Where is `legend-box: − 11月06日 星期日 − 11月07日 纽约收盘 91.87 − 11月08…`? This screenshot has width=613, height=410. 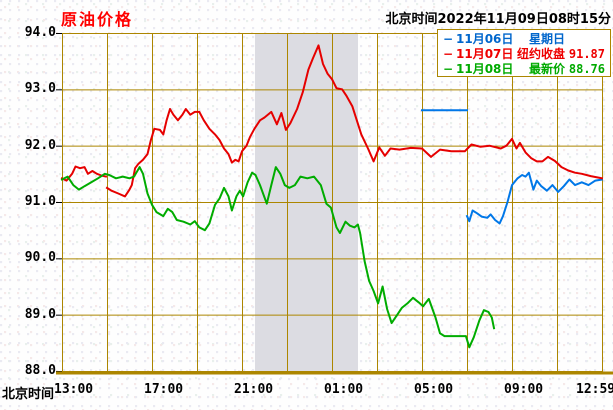
legend-box: − 11月06日 星期日 − 11月07日 纽约收盘 91.87 − 11月08… is located at coordinates (524, 53).